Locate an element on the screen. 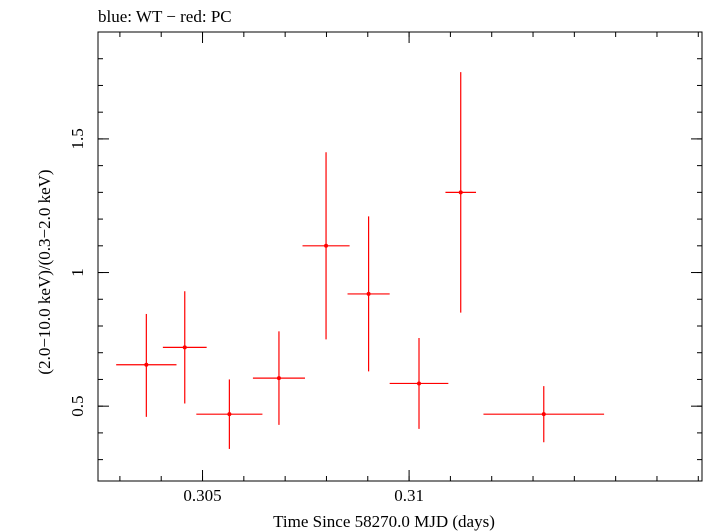  y-tick-label: 0.5 is located at coordinates (77, 406).